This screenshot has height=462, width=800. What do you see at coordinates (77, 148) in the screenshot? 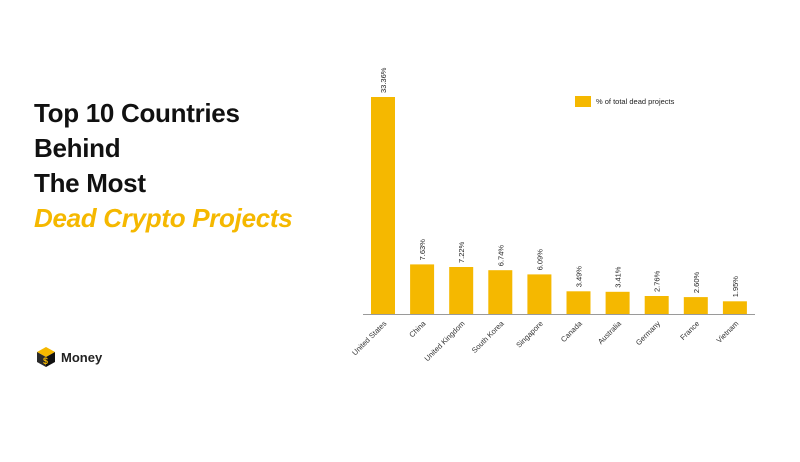
I see `headline-line-2: Behind` at bounding box center [77, 148].